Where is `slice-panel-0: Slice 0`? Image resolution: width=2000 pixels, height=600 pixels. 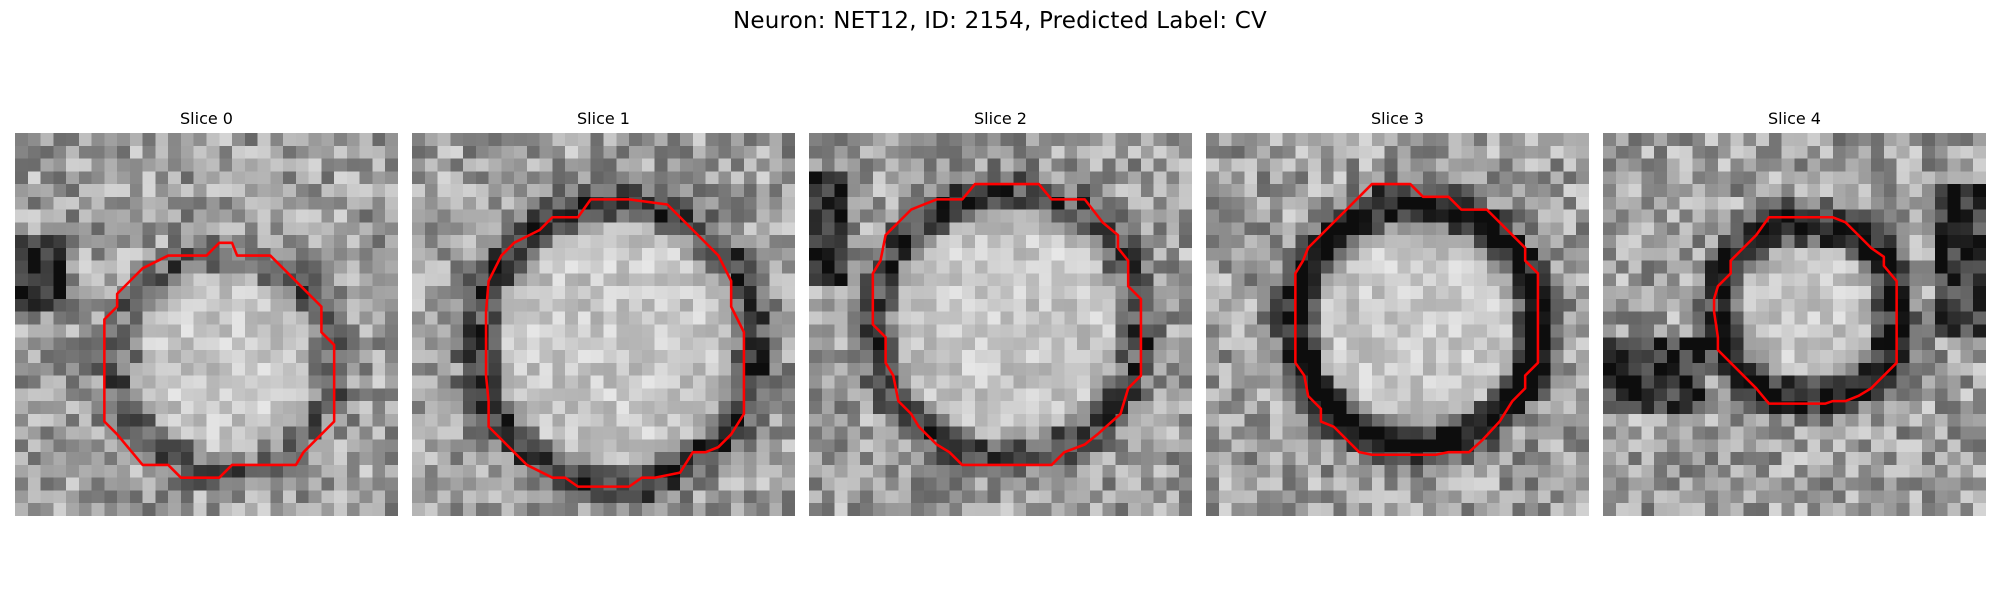
slice-panel-0: Slice 0 is located at coordinates (206, 312).